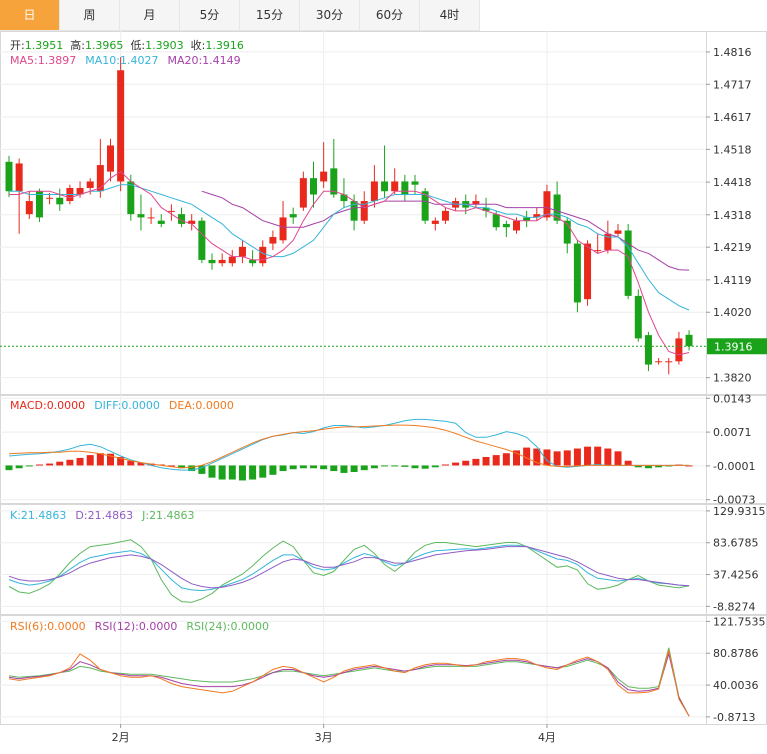  What do you see at coordinates (330, 15) in the screenshot?
I see `tab-5: 30分` at bounding box center [330, 15].